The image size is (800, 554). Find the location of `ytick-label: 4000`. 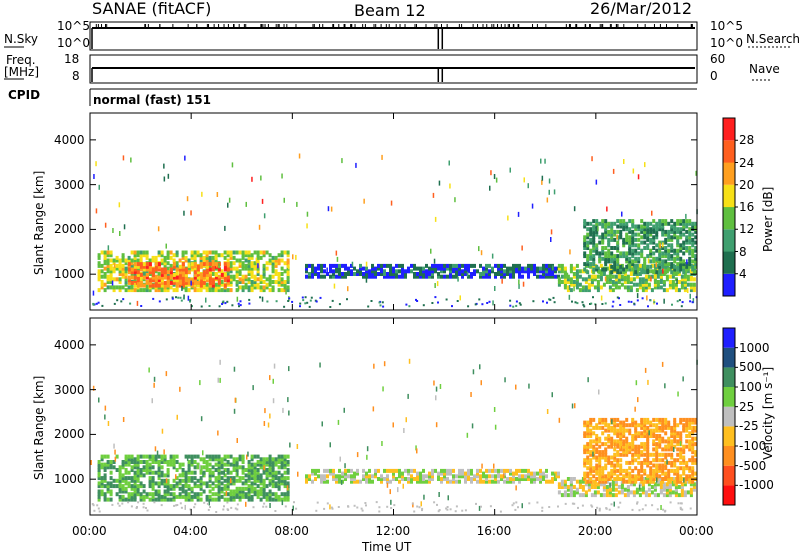

ytick-label: 4000 is located at coordinates (69, 139).